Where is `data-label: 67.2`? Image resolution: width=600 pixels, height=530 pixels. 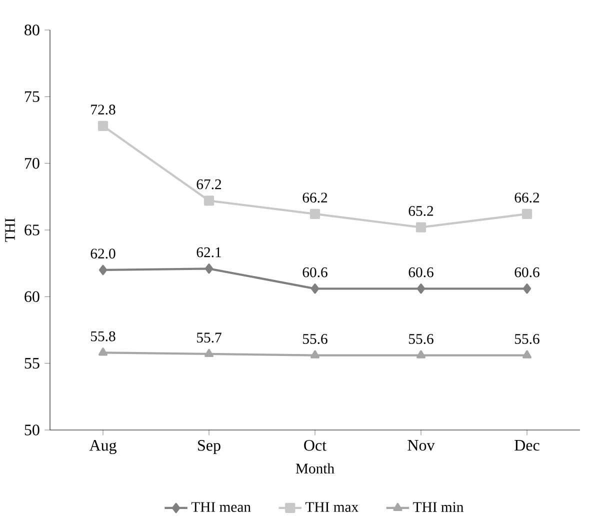
data-label: 67.2 is located at coordinates (209, 184).